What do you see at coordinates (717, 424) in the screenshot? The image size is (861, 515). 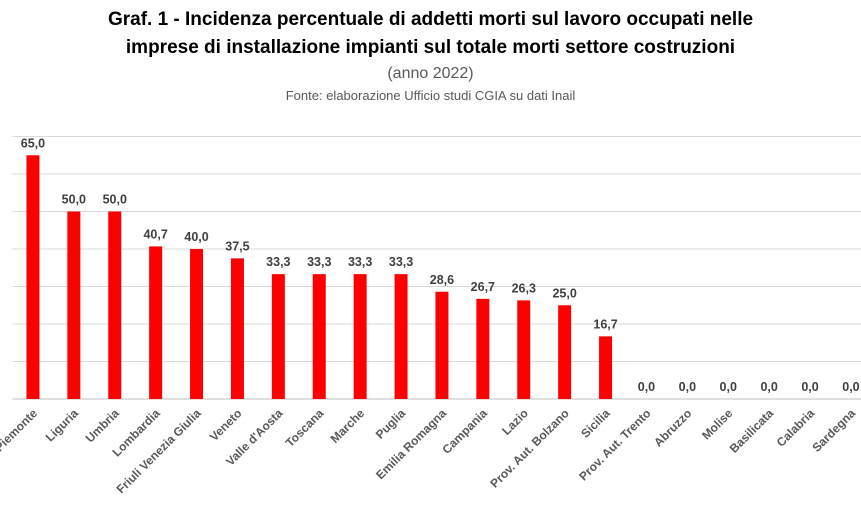 I see `x-tick-label: Molise` at bounding box center [717, 424].